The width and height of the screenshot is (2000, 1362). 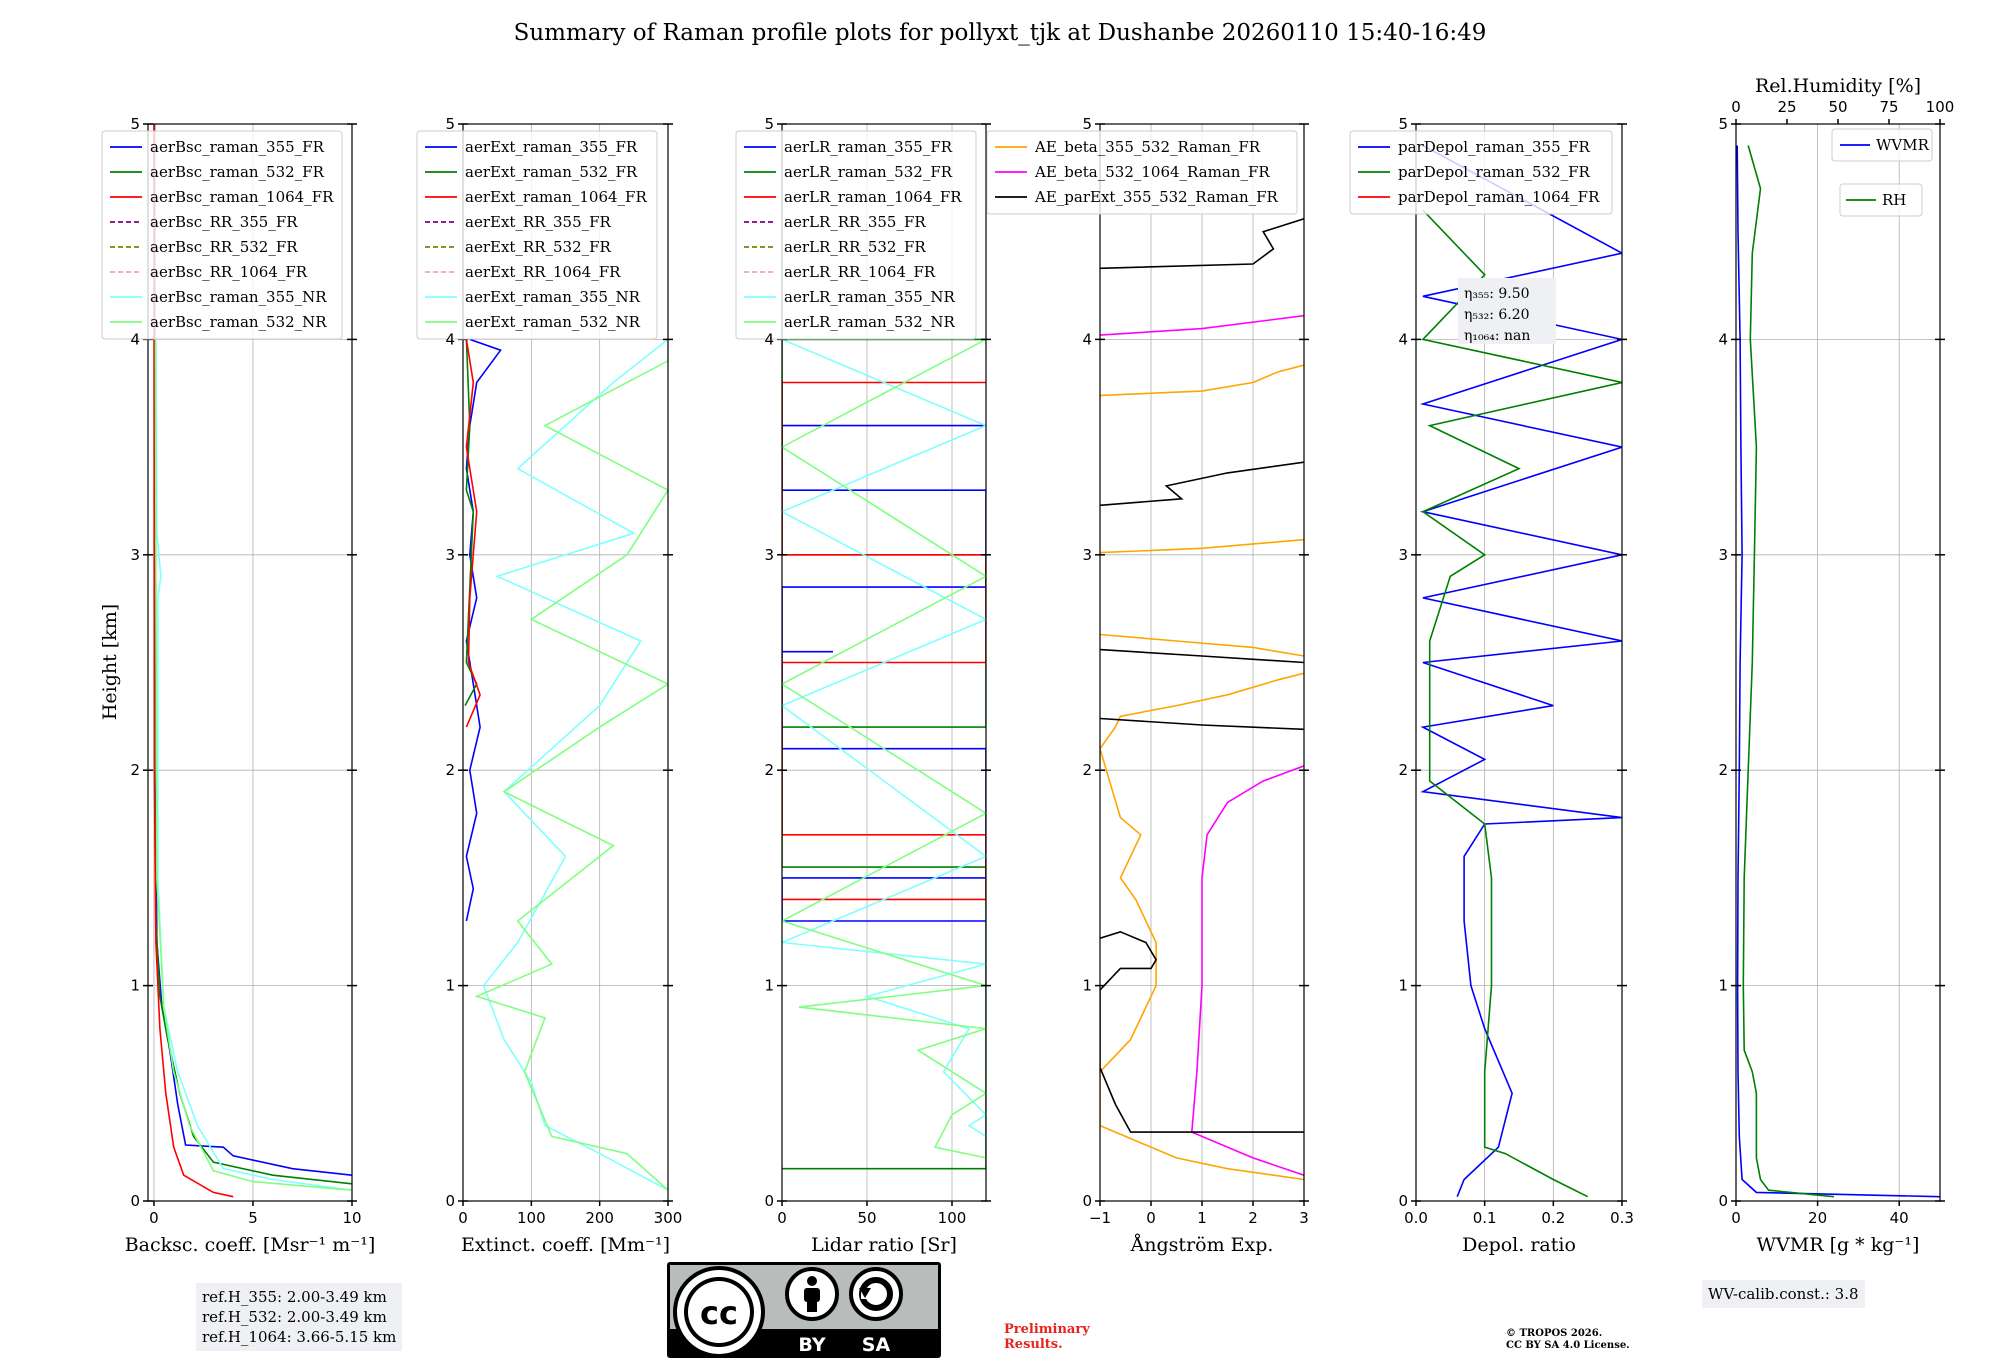 What do you see at coordinates (294, 1317) in the screenshot?
I see `ref-height-532: ref.H_532: 2.00-3.49 km` at bounding box center [294, 1317].